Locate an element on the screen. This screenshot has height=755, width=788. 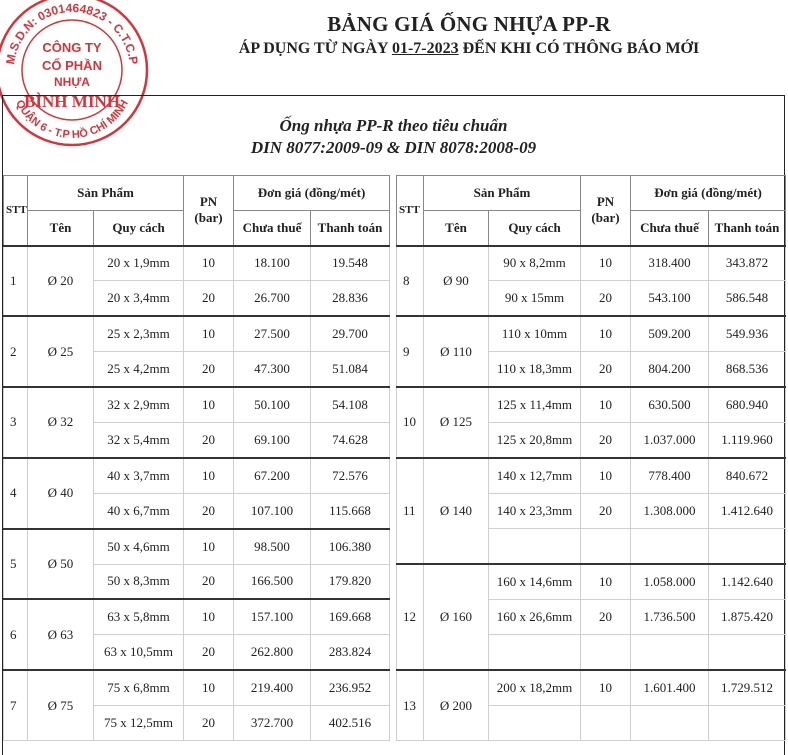
cell-pre-tax: 166.500 is located at coordinates (272, 581).